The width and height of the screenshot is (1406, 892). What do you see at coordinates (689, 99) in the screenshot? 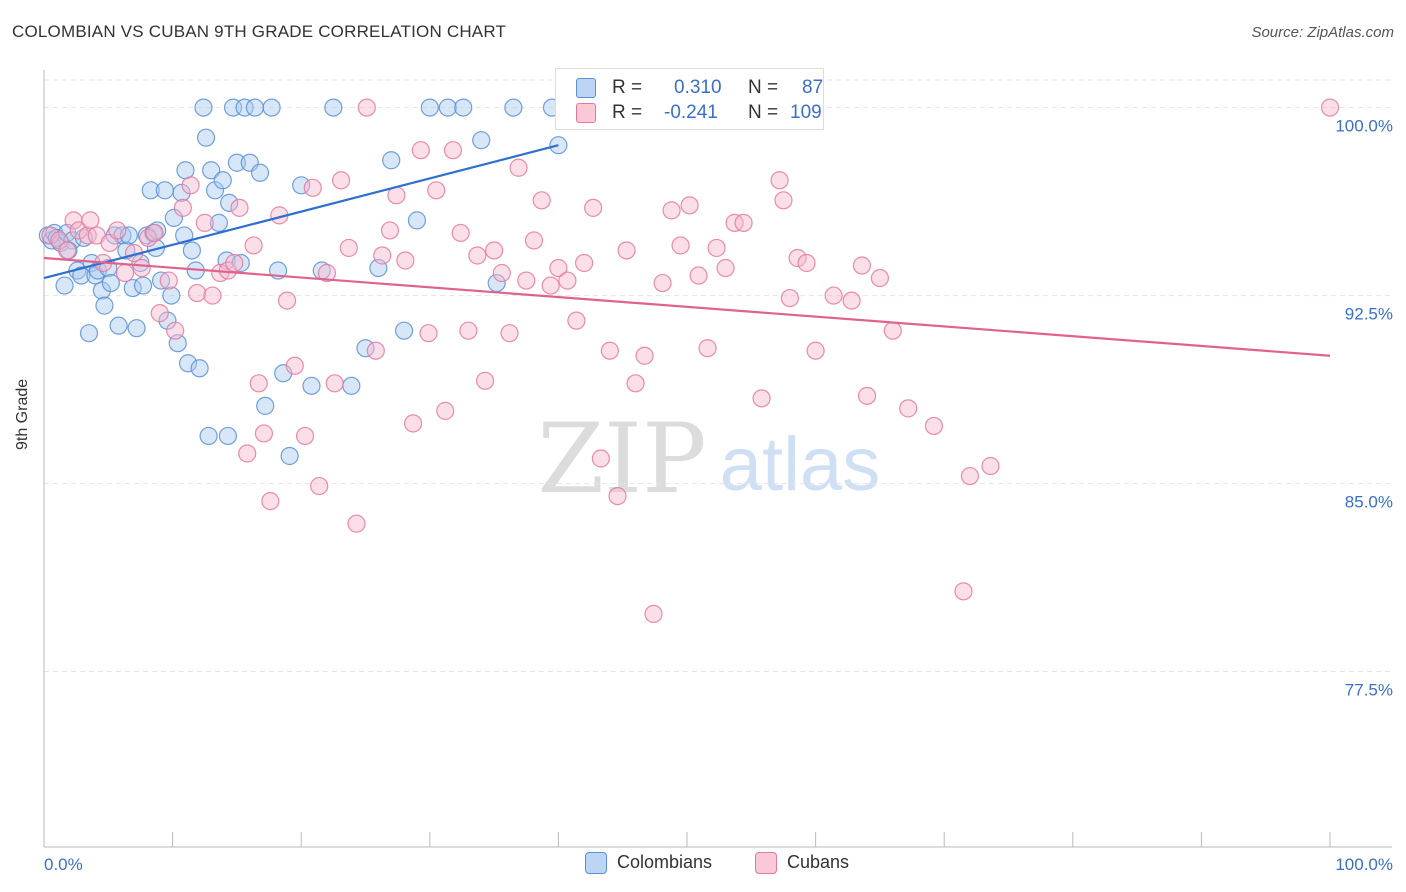
I see `stats-legend: R = 0.310 N = 87 R = -0.241 N = 109` at bounding box center [689, 99].